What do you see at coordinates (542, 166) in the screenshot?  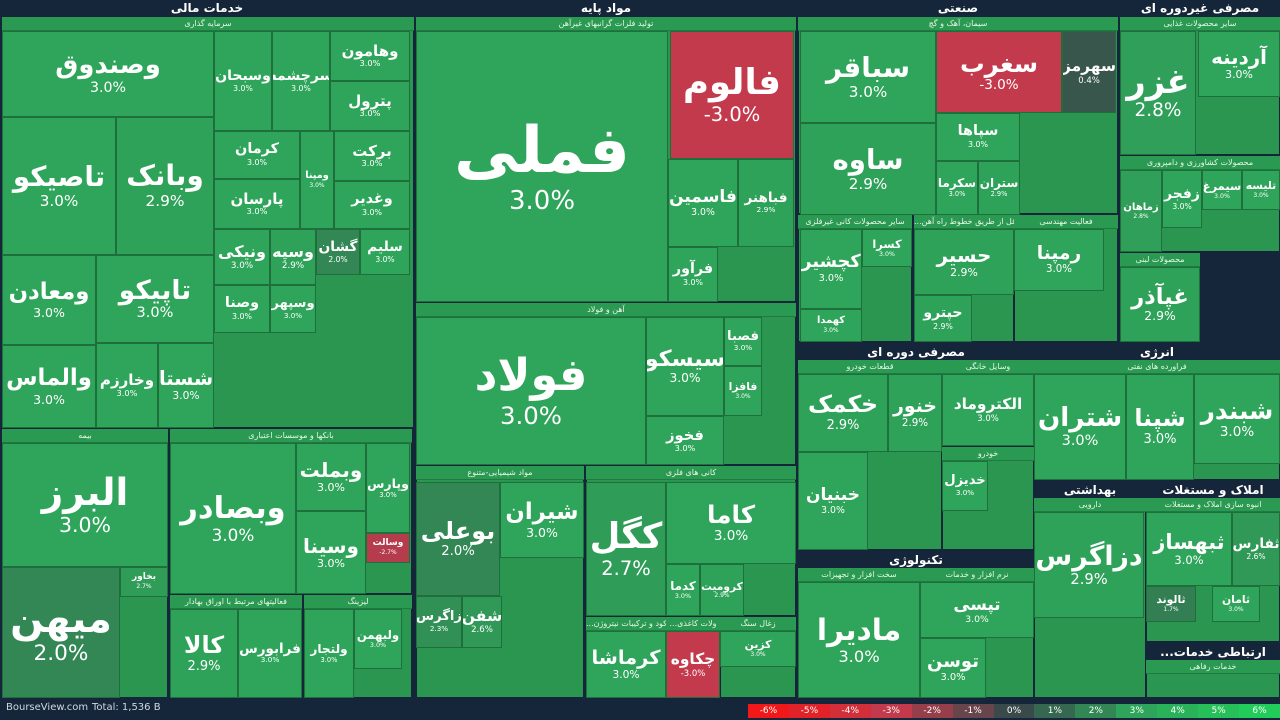 I see `stock-tile: فملی 3.0%` at bounding box center [542, 166].